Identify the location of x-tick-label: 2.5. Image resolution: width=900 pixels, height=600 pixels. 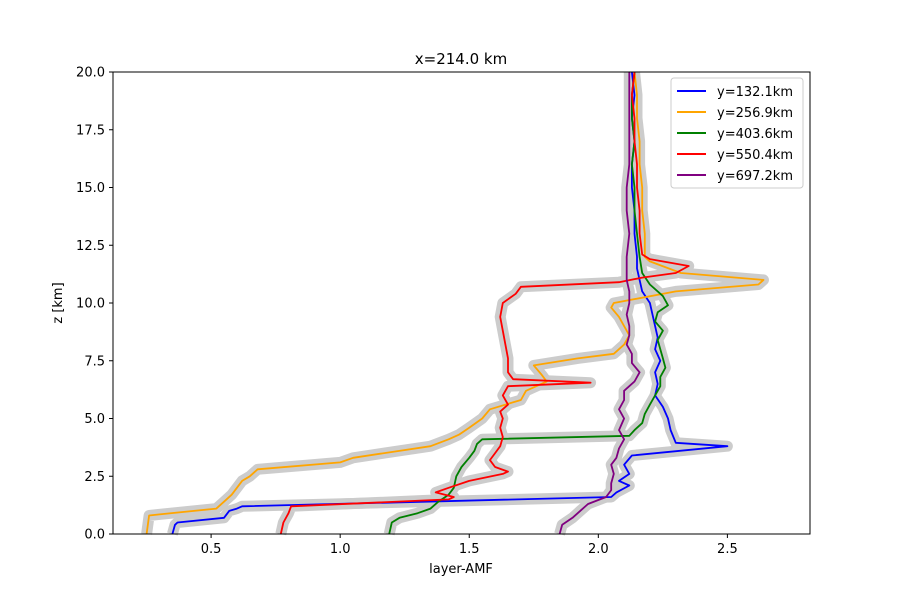
(727, 549).